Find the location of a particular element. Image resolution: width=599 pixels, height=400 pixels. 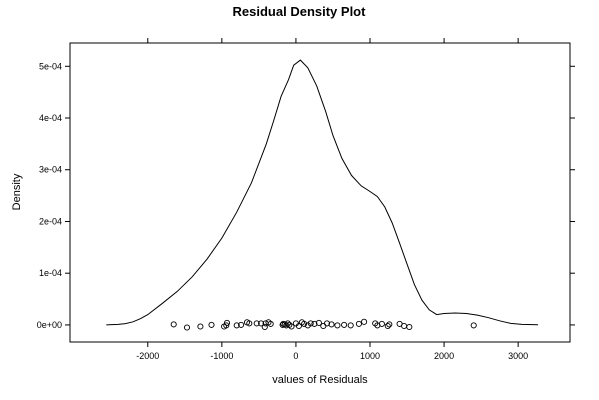

x-axis-label: values of Residuals is located at coordinates (320, 380).